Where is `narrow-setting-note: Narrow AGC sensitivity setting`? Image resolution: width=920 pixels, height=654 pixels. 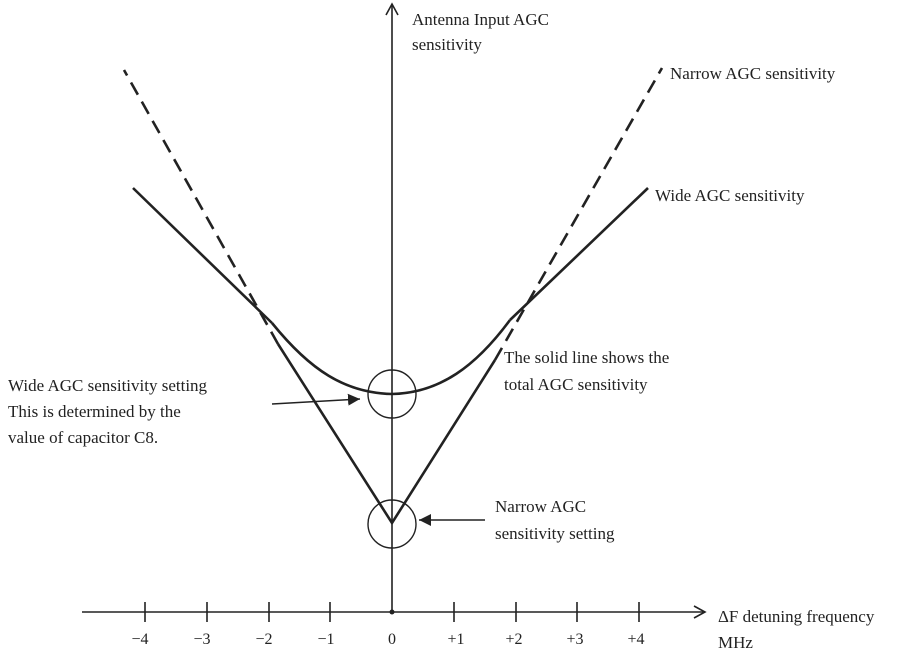 narrow-setting-note: Narrow AGC sensitivity setting is located at coordinates (555, 520).